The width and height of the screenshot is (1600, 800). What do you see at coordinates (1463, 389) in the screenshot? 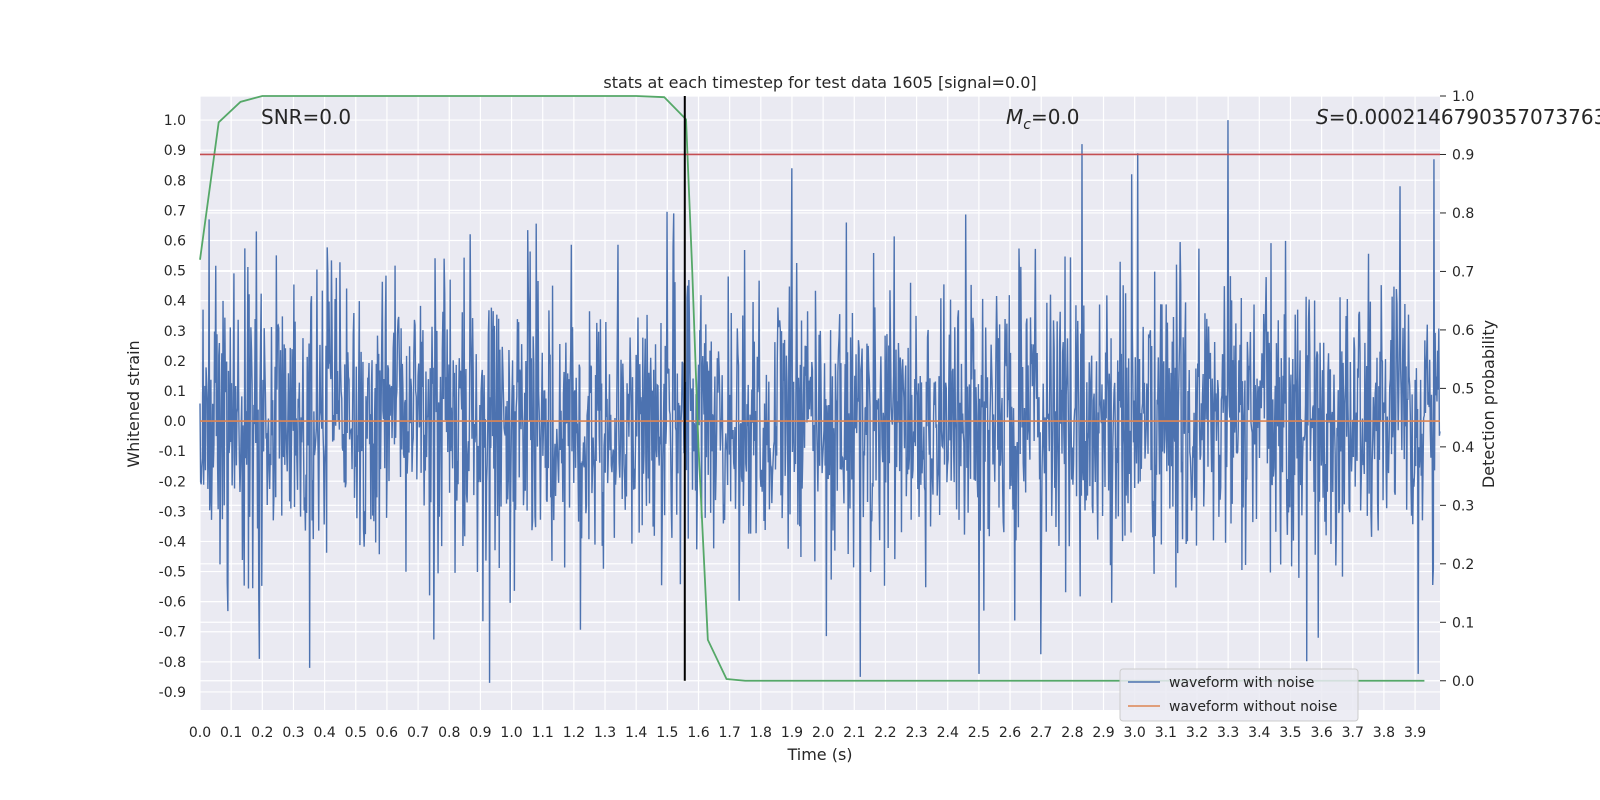
I see `y2-tick-label-5: 0.5` at bounding box center [1463, 389].